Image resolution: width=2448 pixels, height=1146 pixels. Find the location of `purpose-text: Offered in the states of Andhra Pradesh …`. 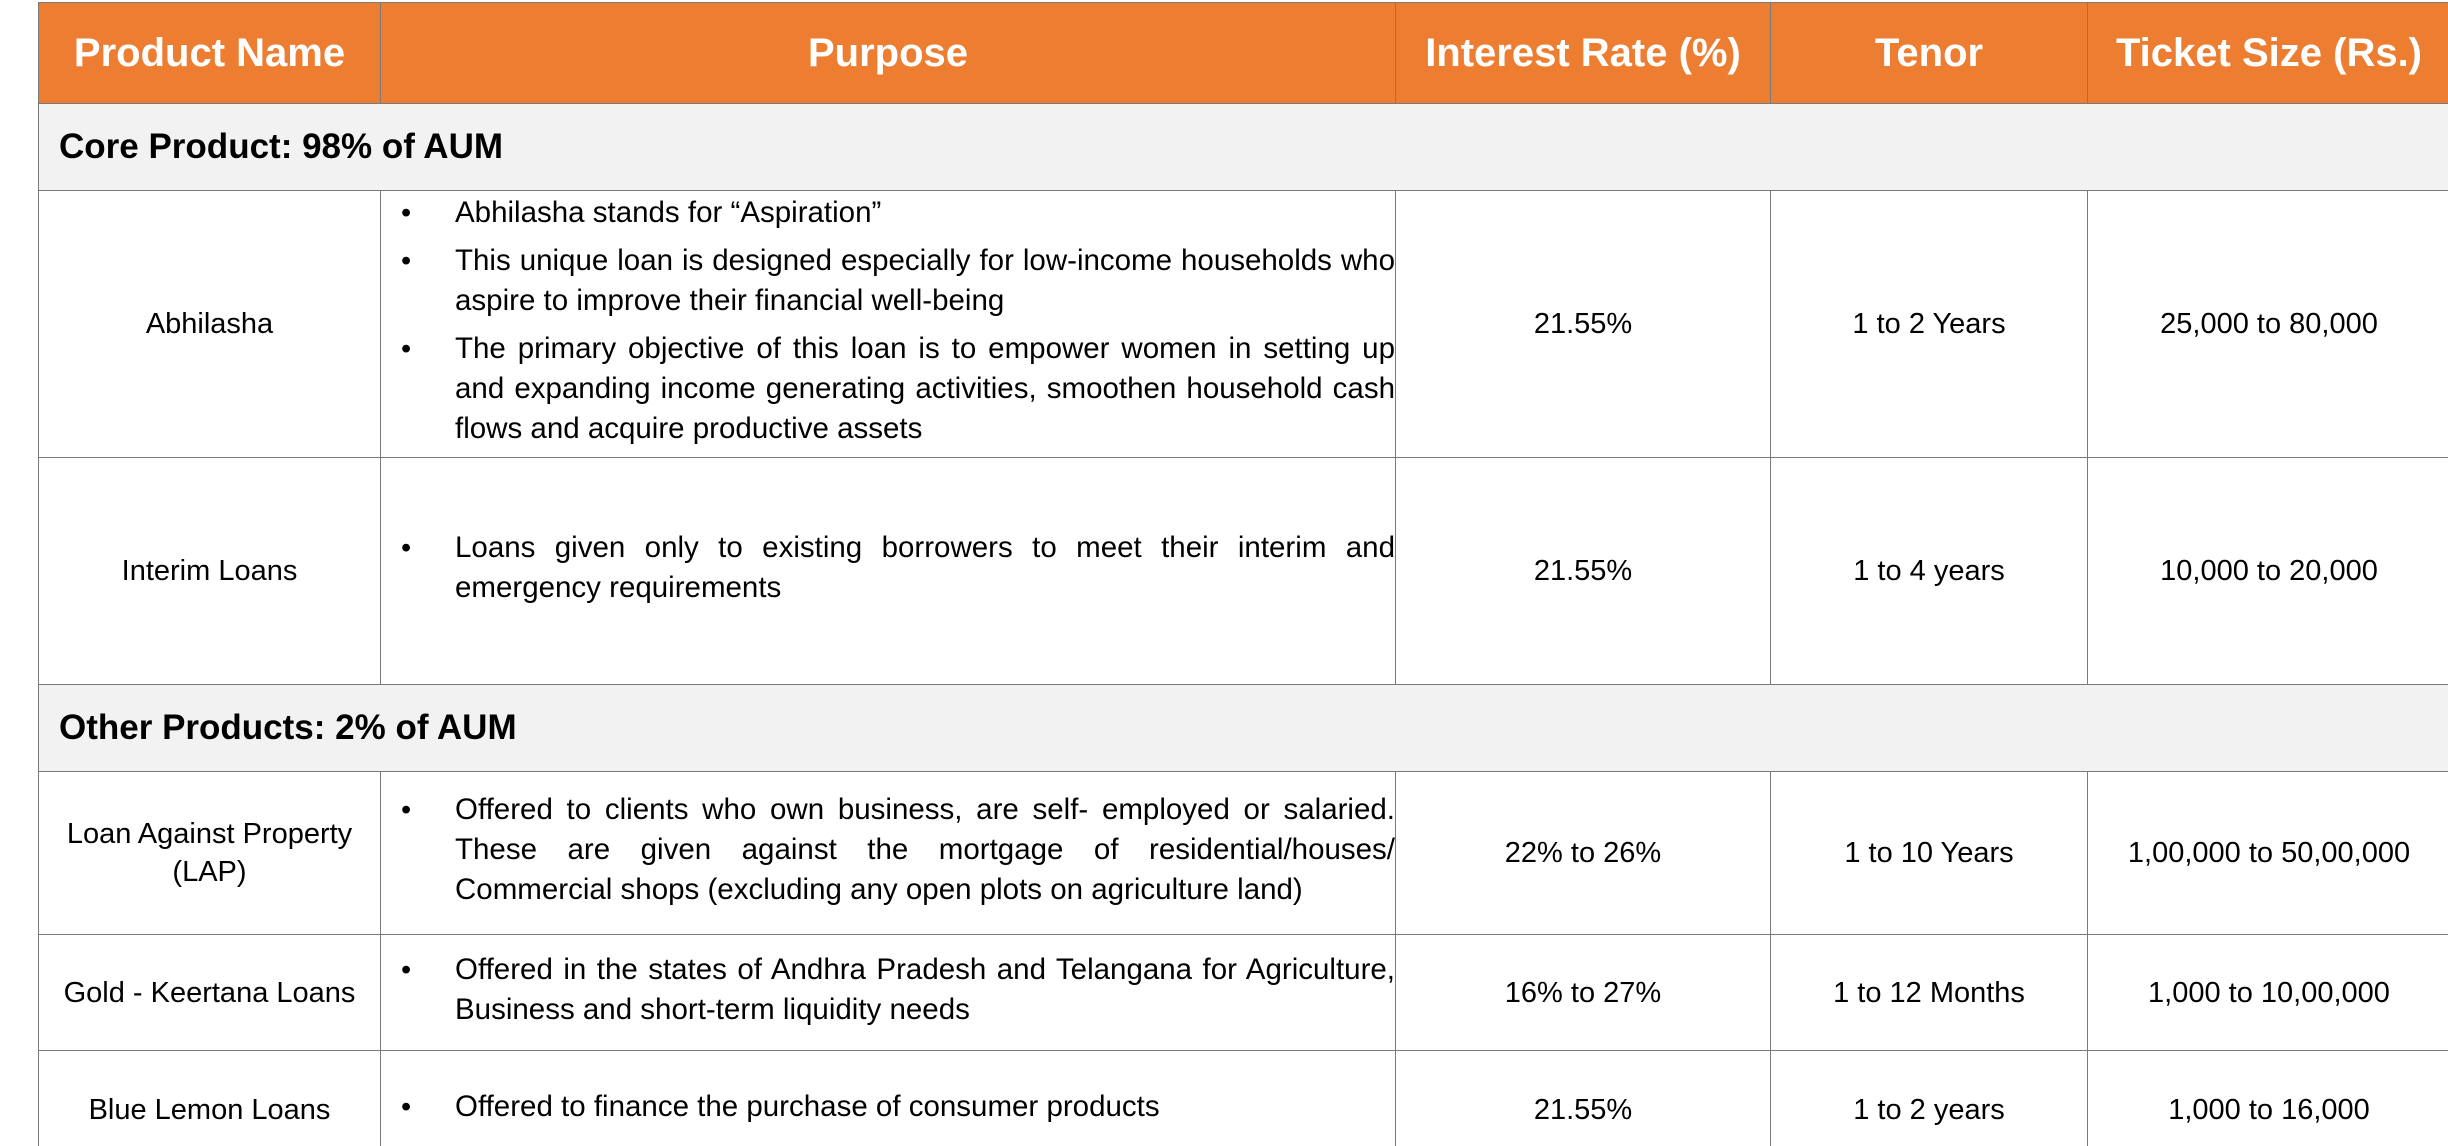

purpose-text: Offered in the states of Andhra Pradesh … is located at coordinates (925, 989).